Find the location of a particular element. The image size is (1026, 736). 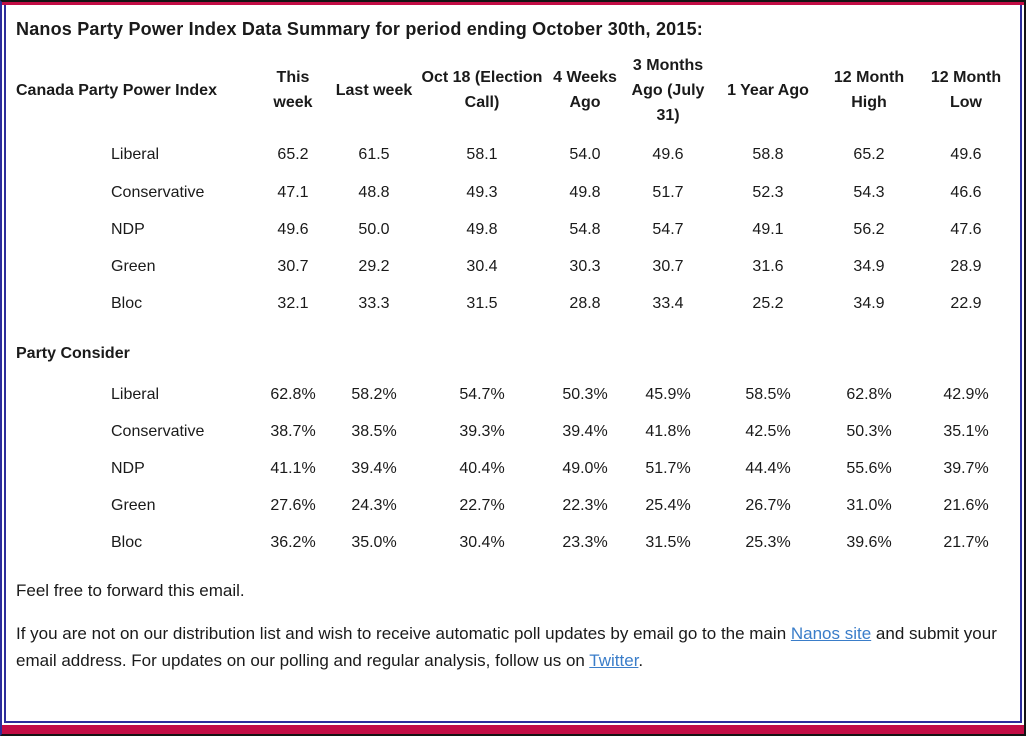

party-label: NDP is located at coordinates (128, 468).